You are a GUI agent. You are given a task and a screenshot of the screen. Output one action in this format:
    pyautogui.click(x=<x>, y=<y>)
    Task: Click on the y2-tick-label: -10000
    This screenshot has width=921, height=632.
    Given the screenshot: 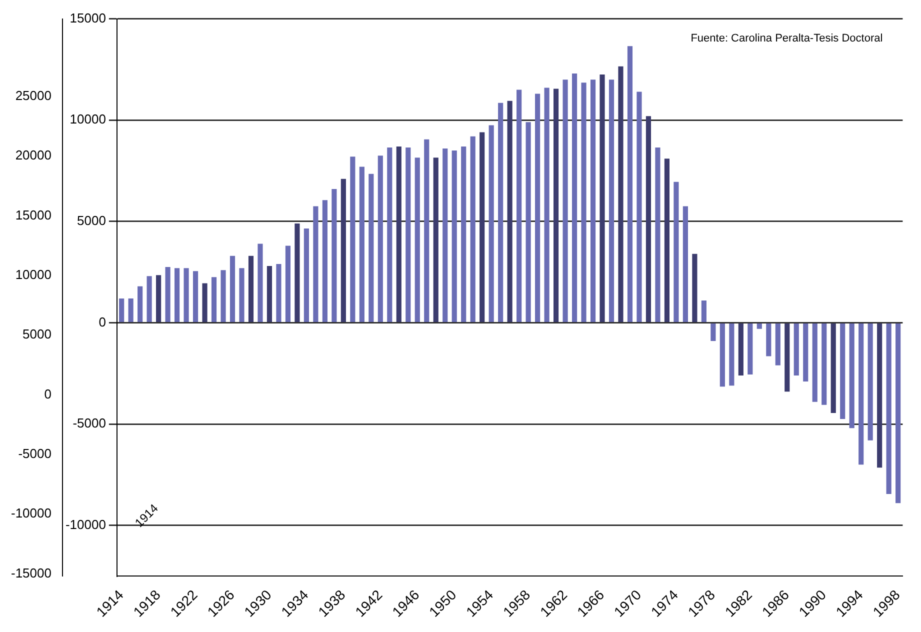 What is the action you would take?
    pyautogui.click(x=31, y=513)
    